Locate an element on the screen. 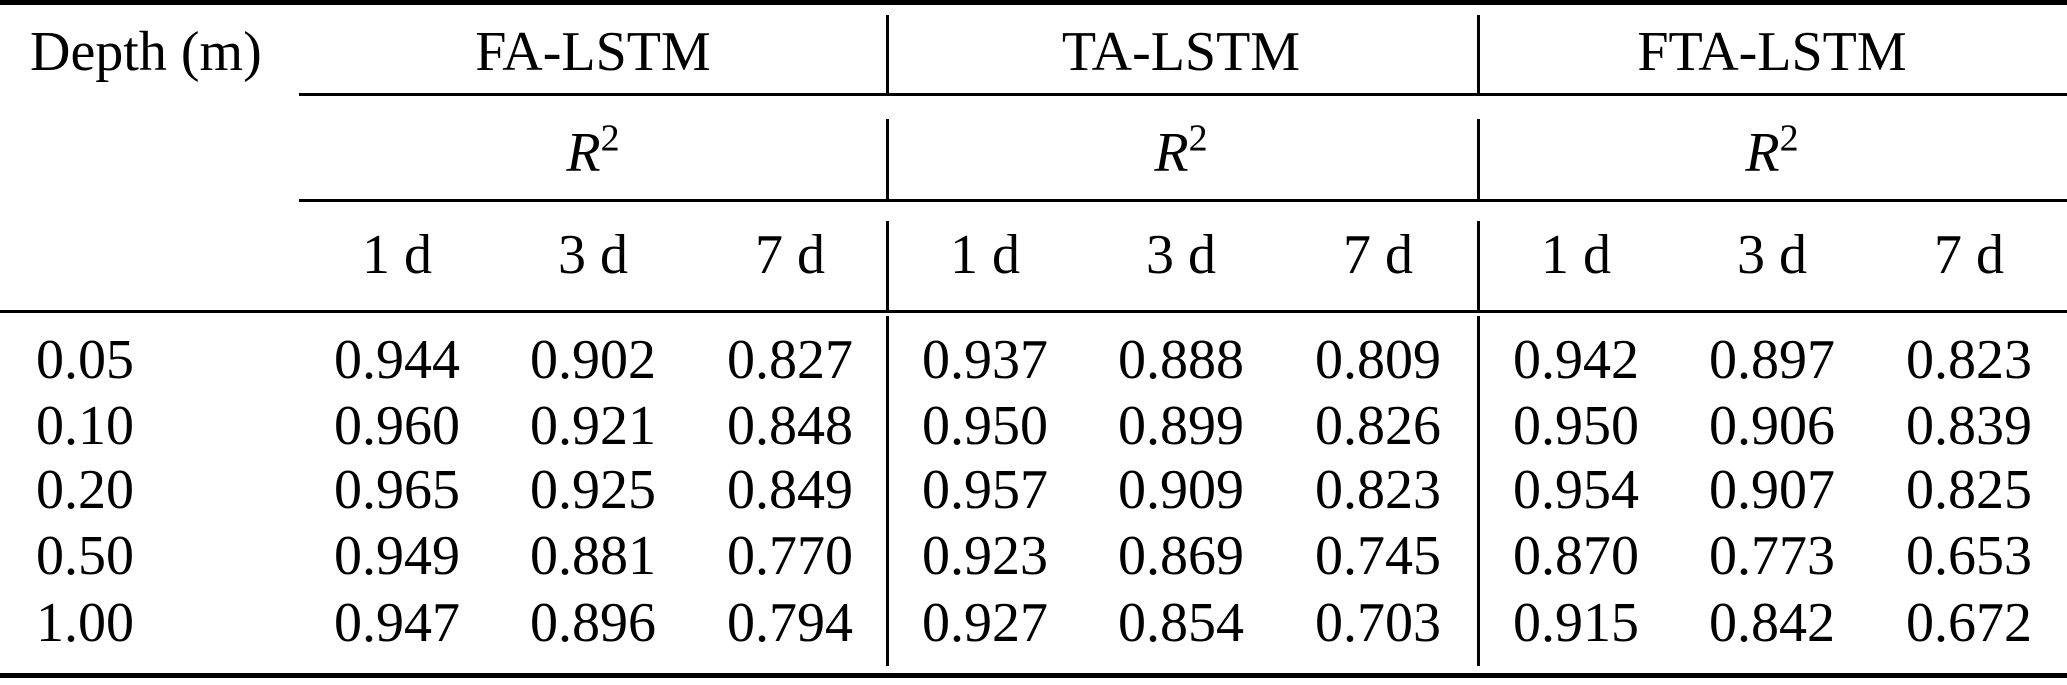 The image size is (2067, 685). value-cell: 0.870 is located at coordinates (1576, 556).